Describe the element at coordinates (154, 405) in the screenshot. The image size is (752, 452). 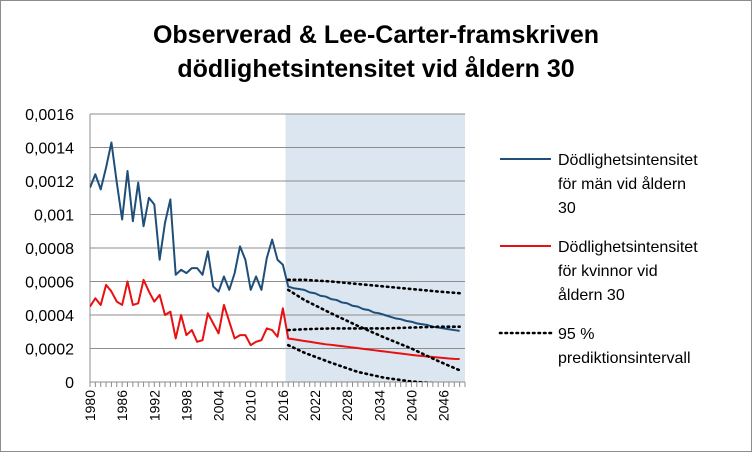
I see `x-tick-label: 1992` at that location.